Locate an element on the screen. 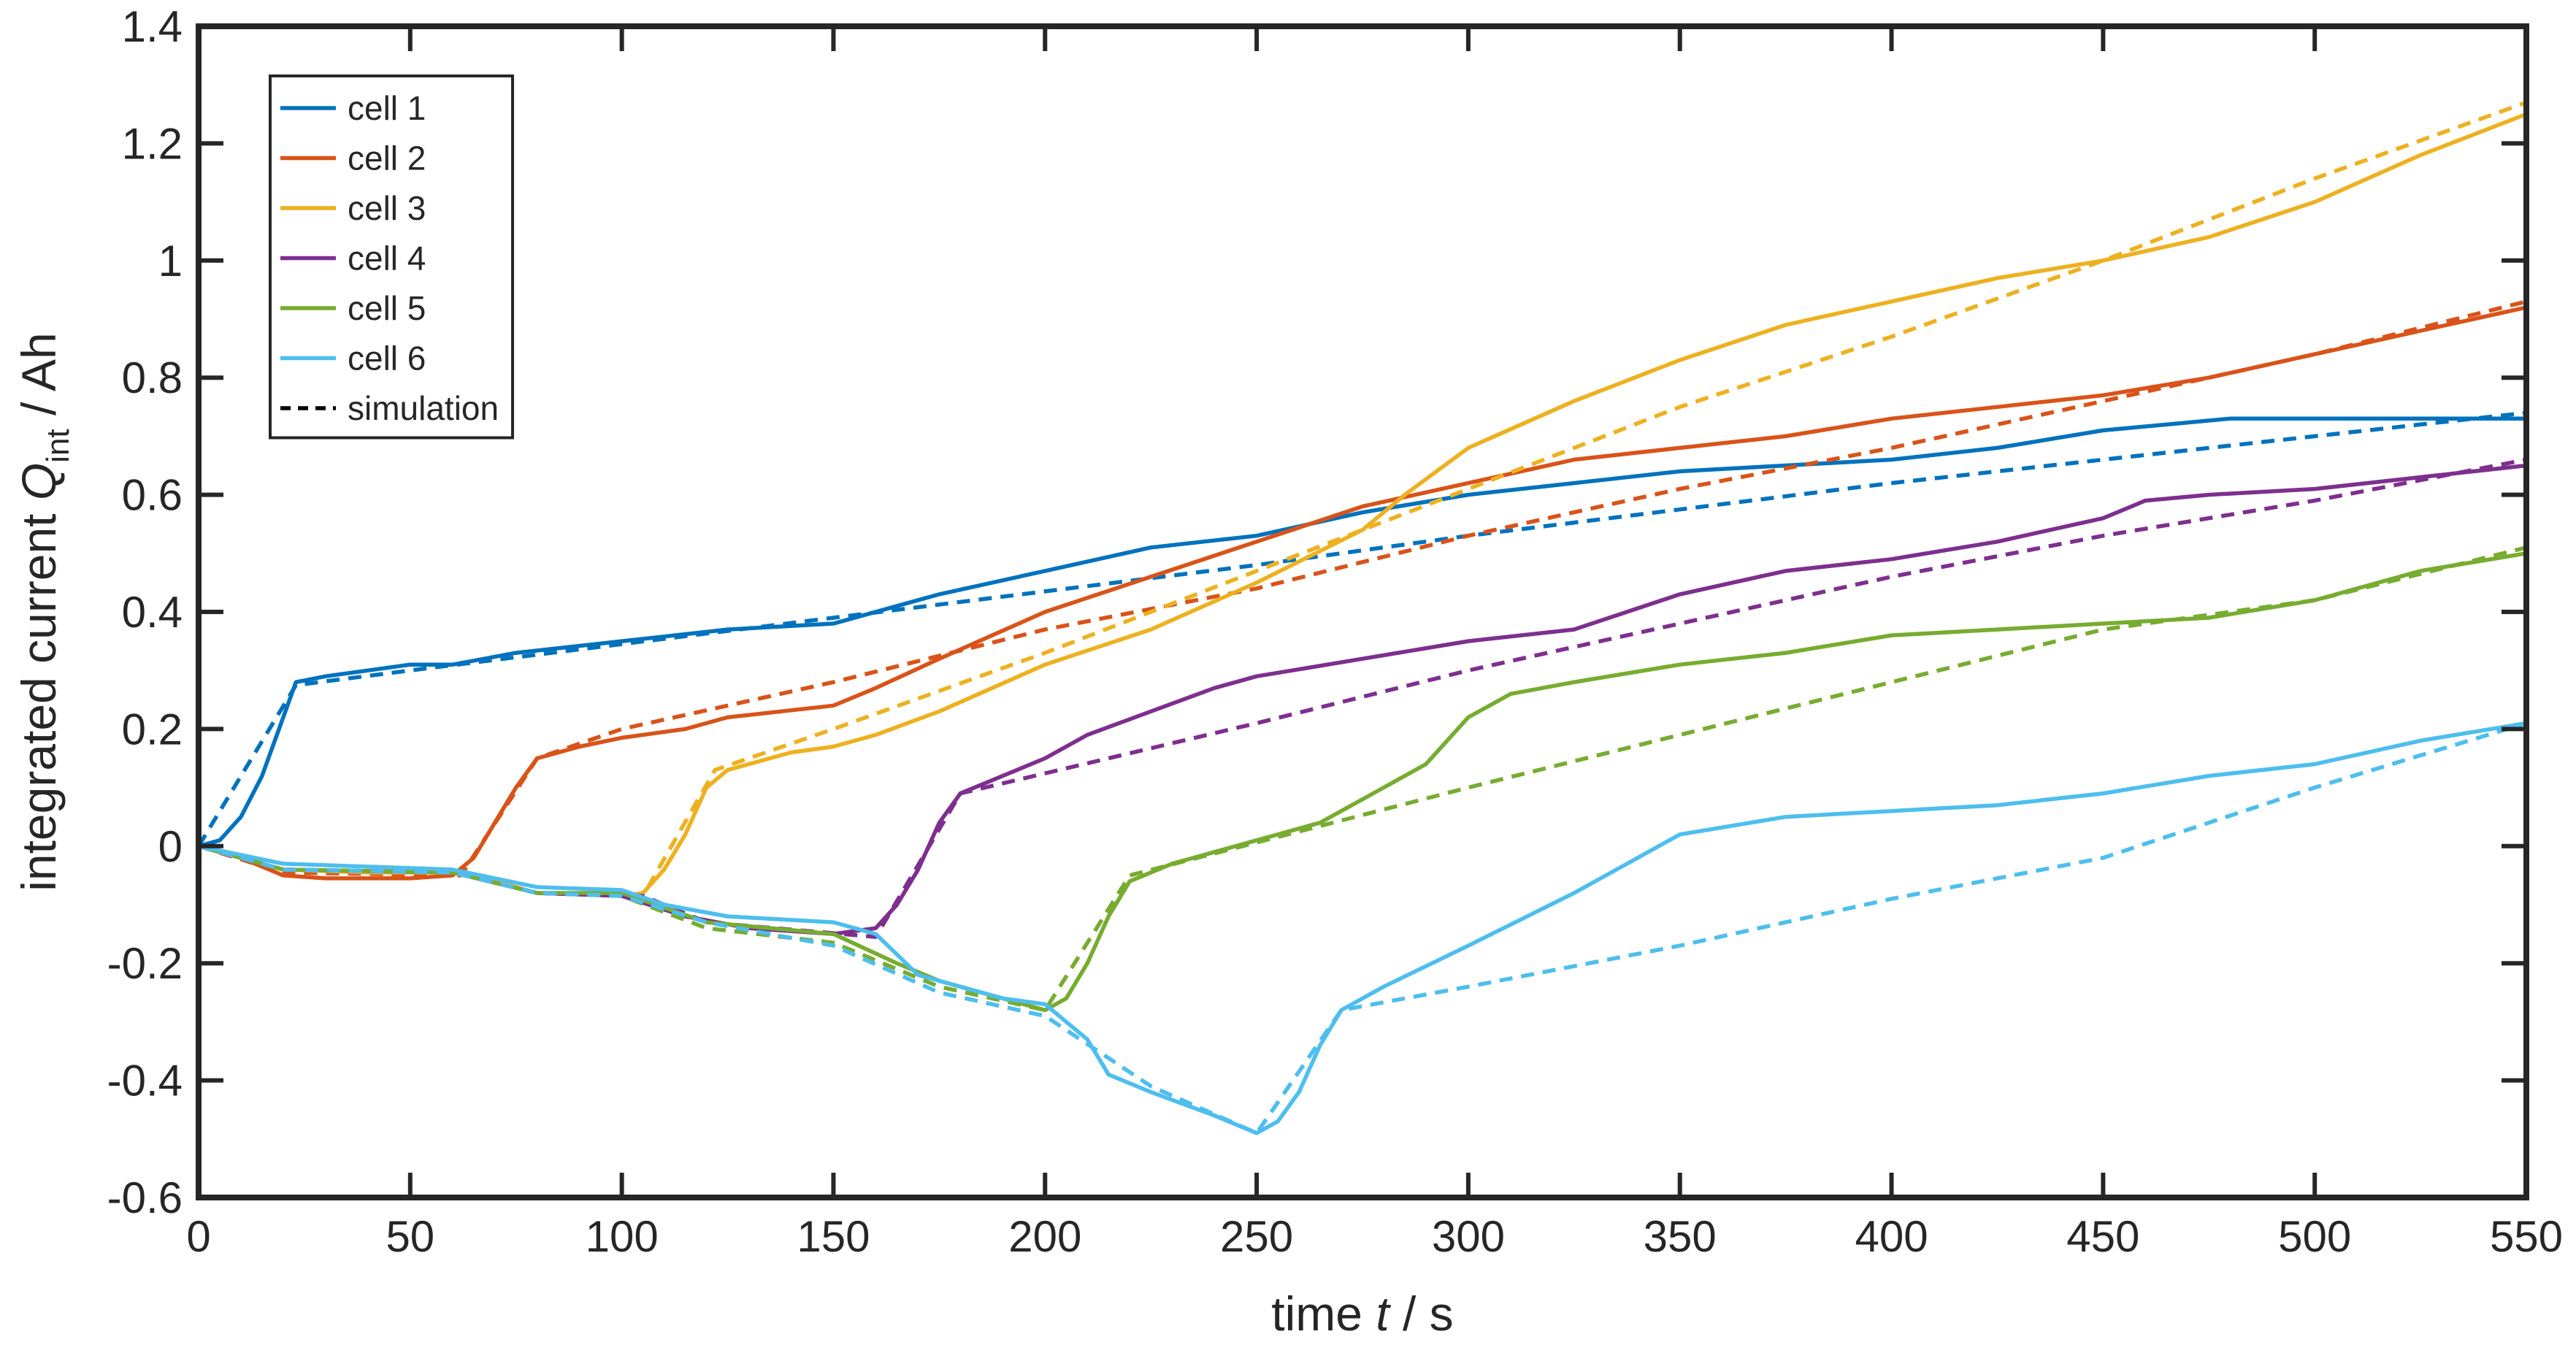 This screenshot has width=2576, height=1345. x-tick-label: 350 is located at coordinates (1680, 1236).